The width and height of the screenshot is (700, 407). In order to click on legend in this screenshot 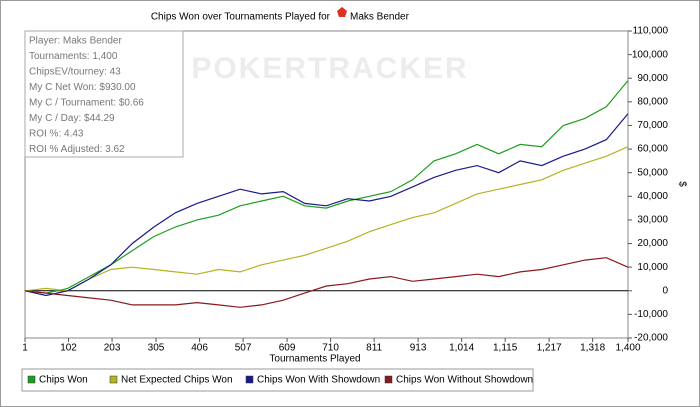, I will do `click(277, 380)`.